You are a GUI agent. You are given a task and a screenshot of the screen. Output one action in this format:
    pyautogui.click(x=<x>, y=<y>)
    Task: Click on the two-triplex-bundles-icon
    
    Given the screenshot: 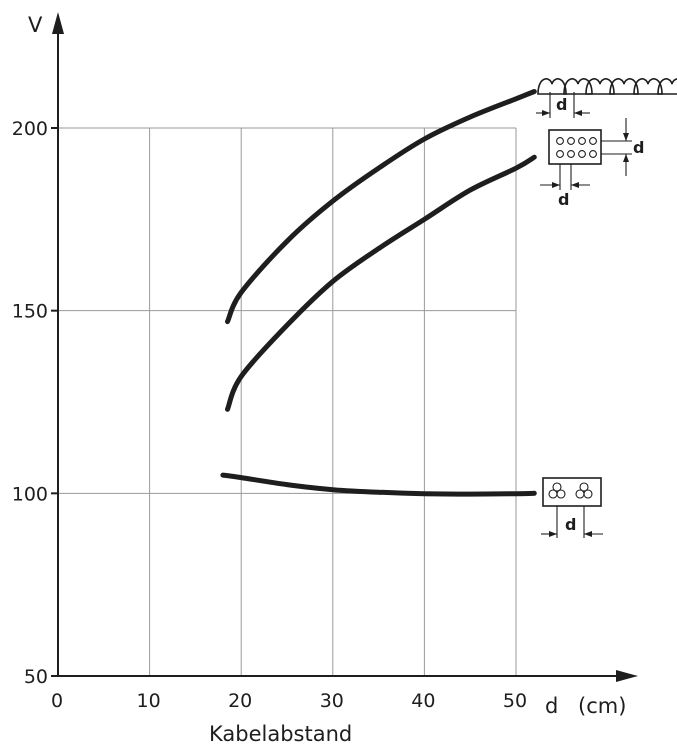 What is the action you would take?
    pyautogui.click(x=572, y=507)
    